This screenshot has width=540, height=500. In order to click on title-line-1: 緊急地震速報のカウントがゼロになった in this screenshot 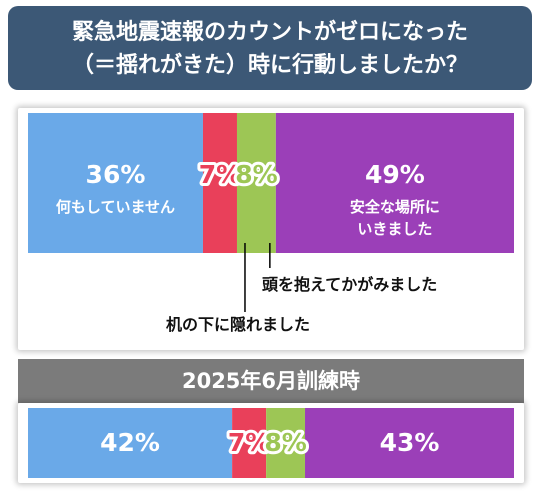, I will do `click(269, 32)`.